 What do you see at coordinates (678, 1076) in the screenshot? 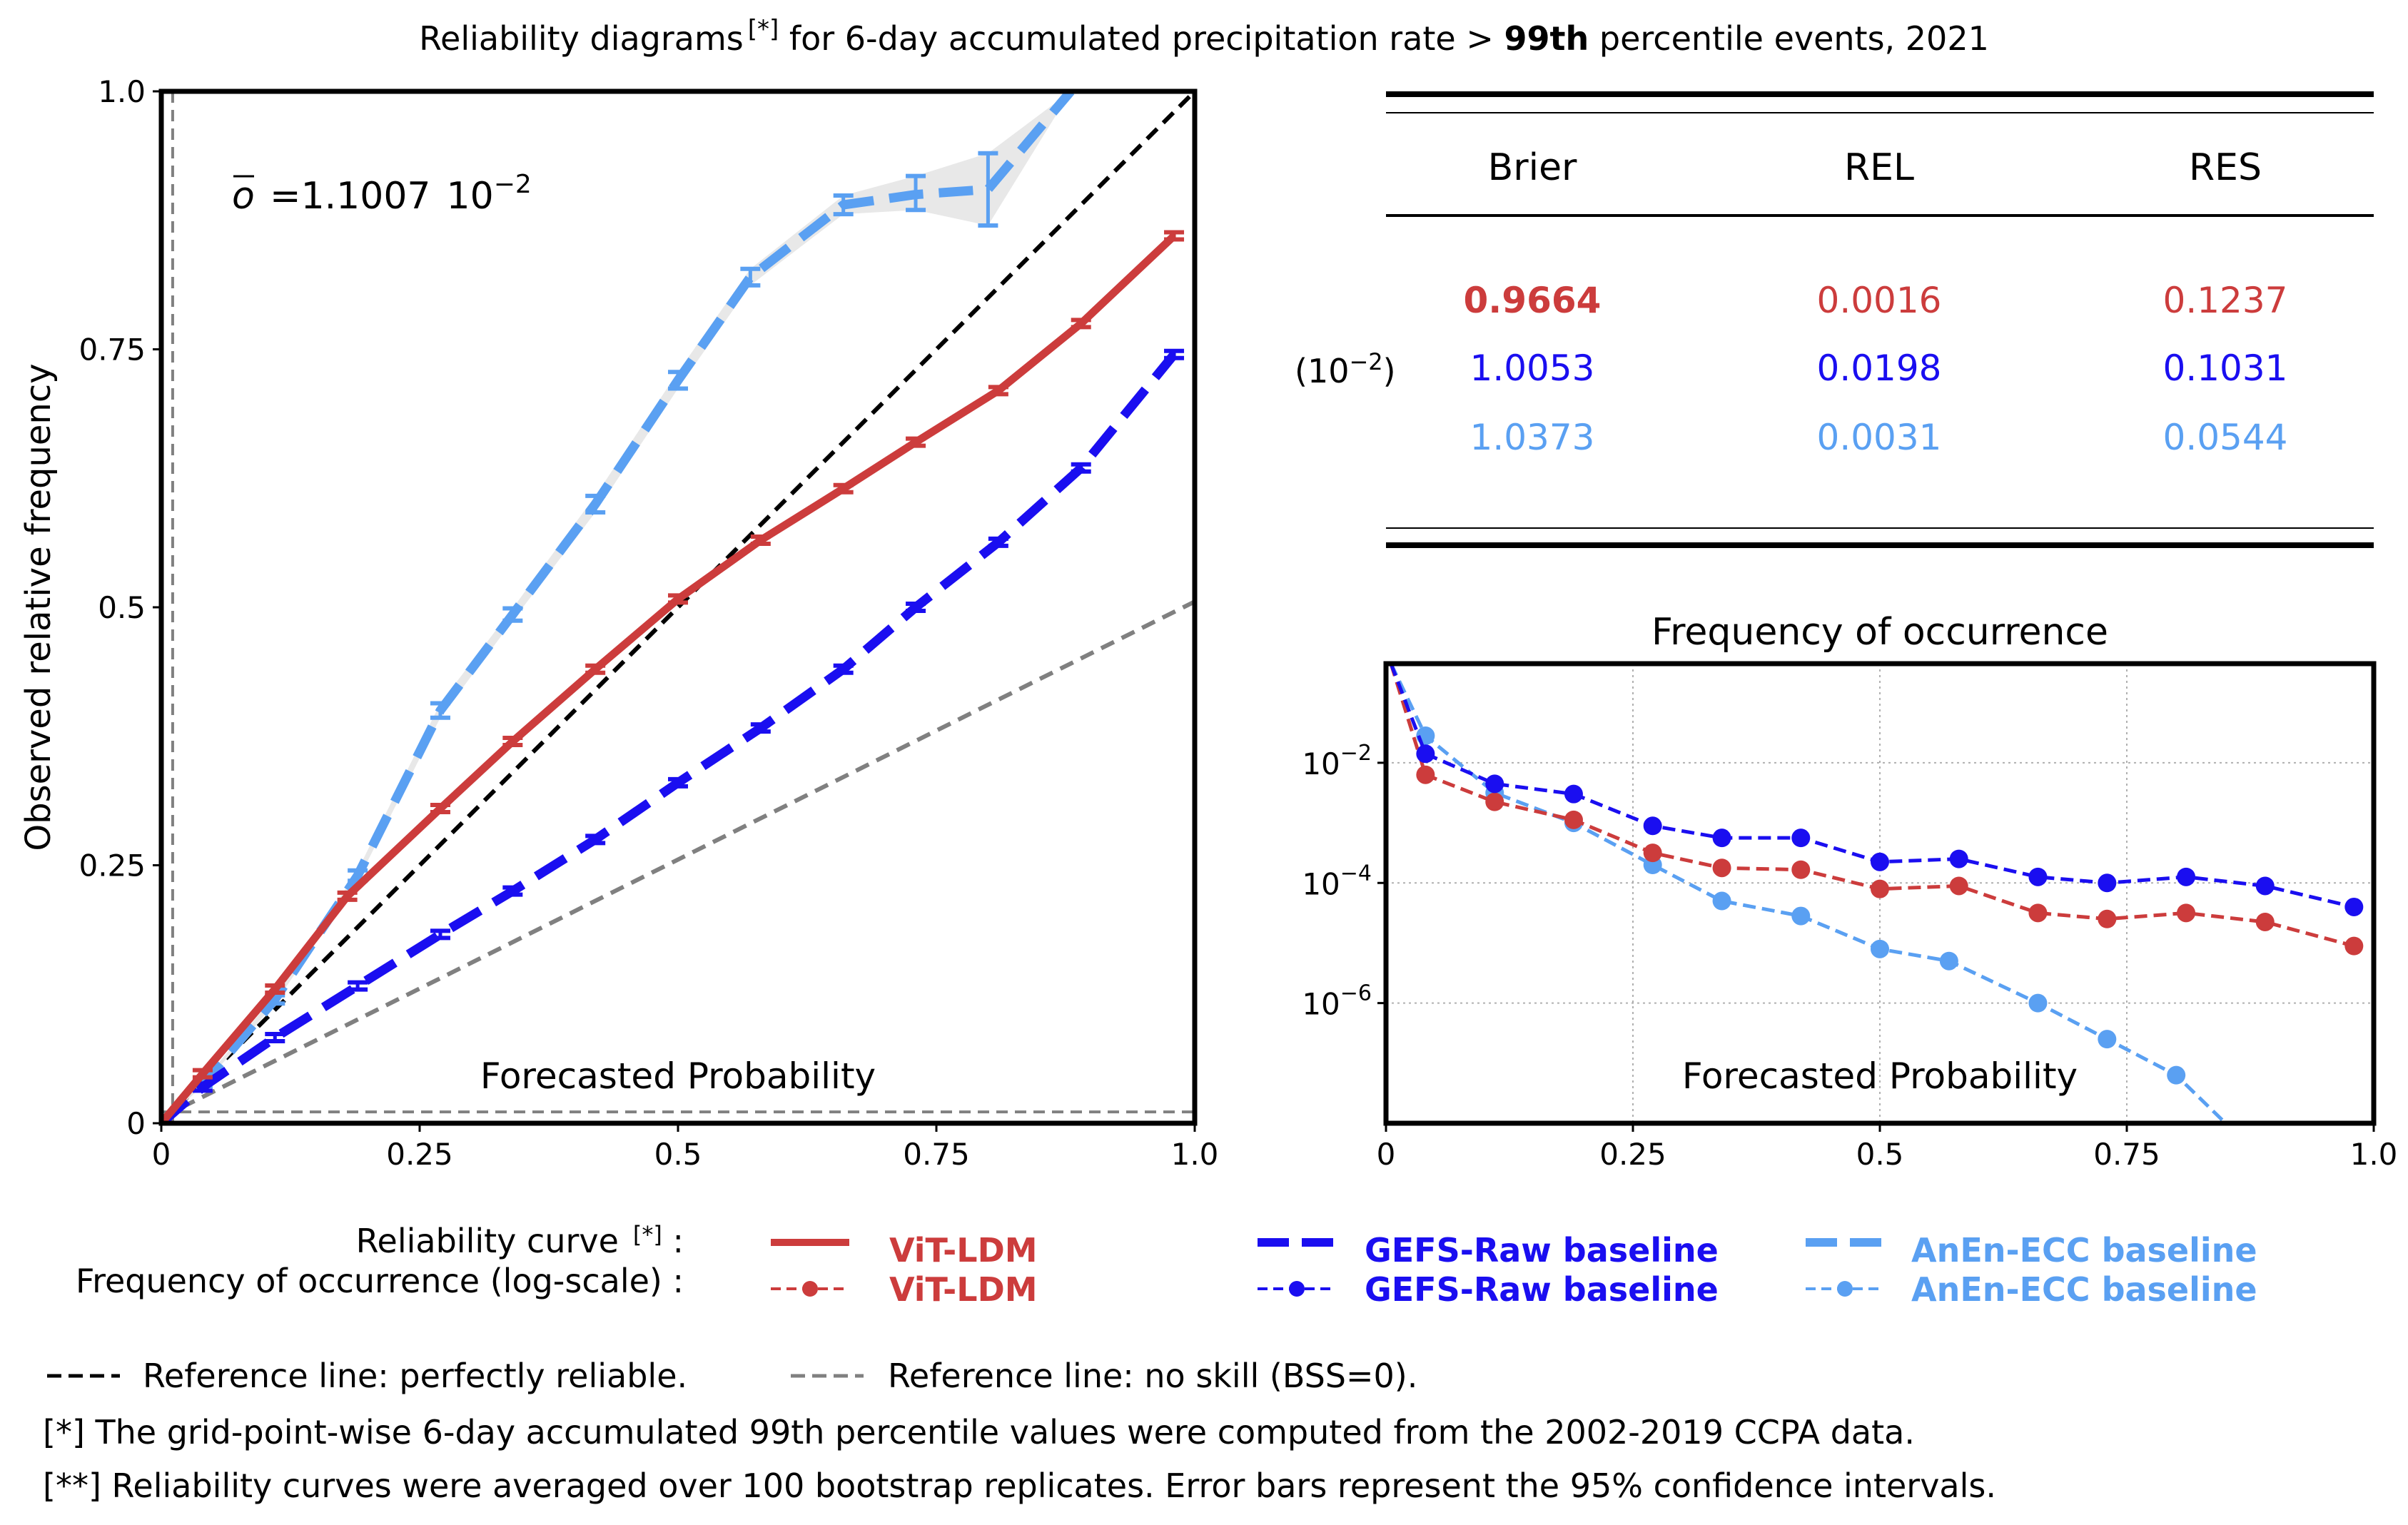
I see `left-x-axis-label: Forecasted Probability` at bounding box center [678, 1076].